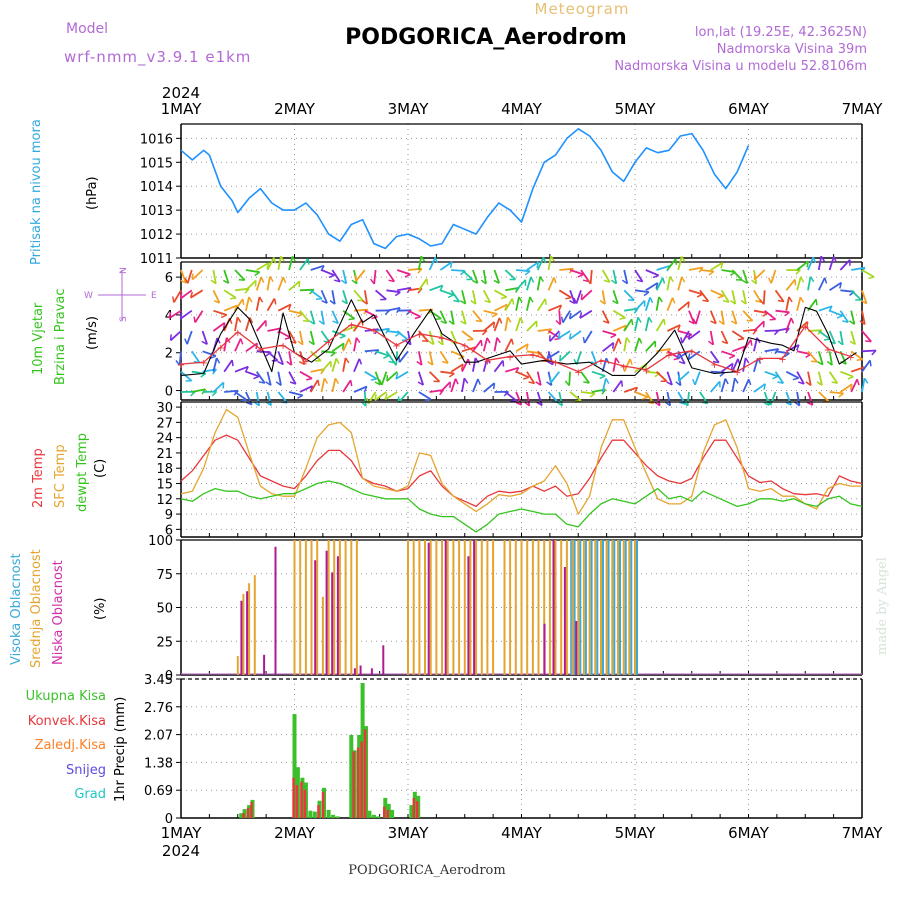  Describe the element at coordinates (164, 454) in the screenshot. I see `y-tick-label: 21` at that location.